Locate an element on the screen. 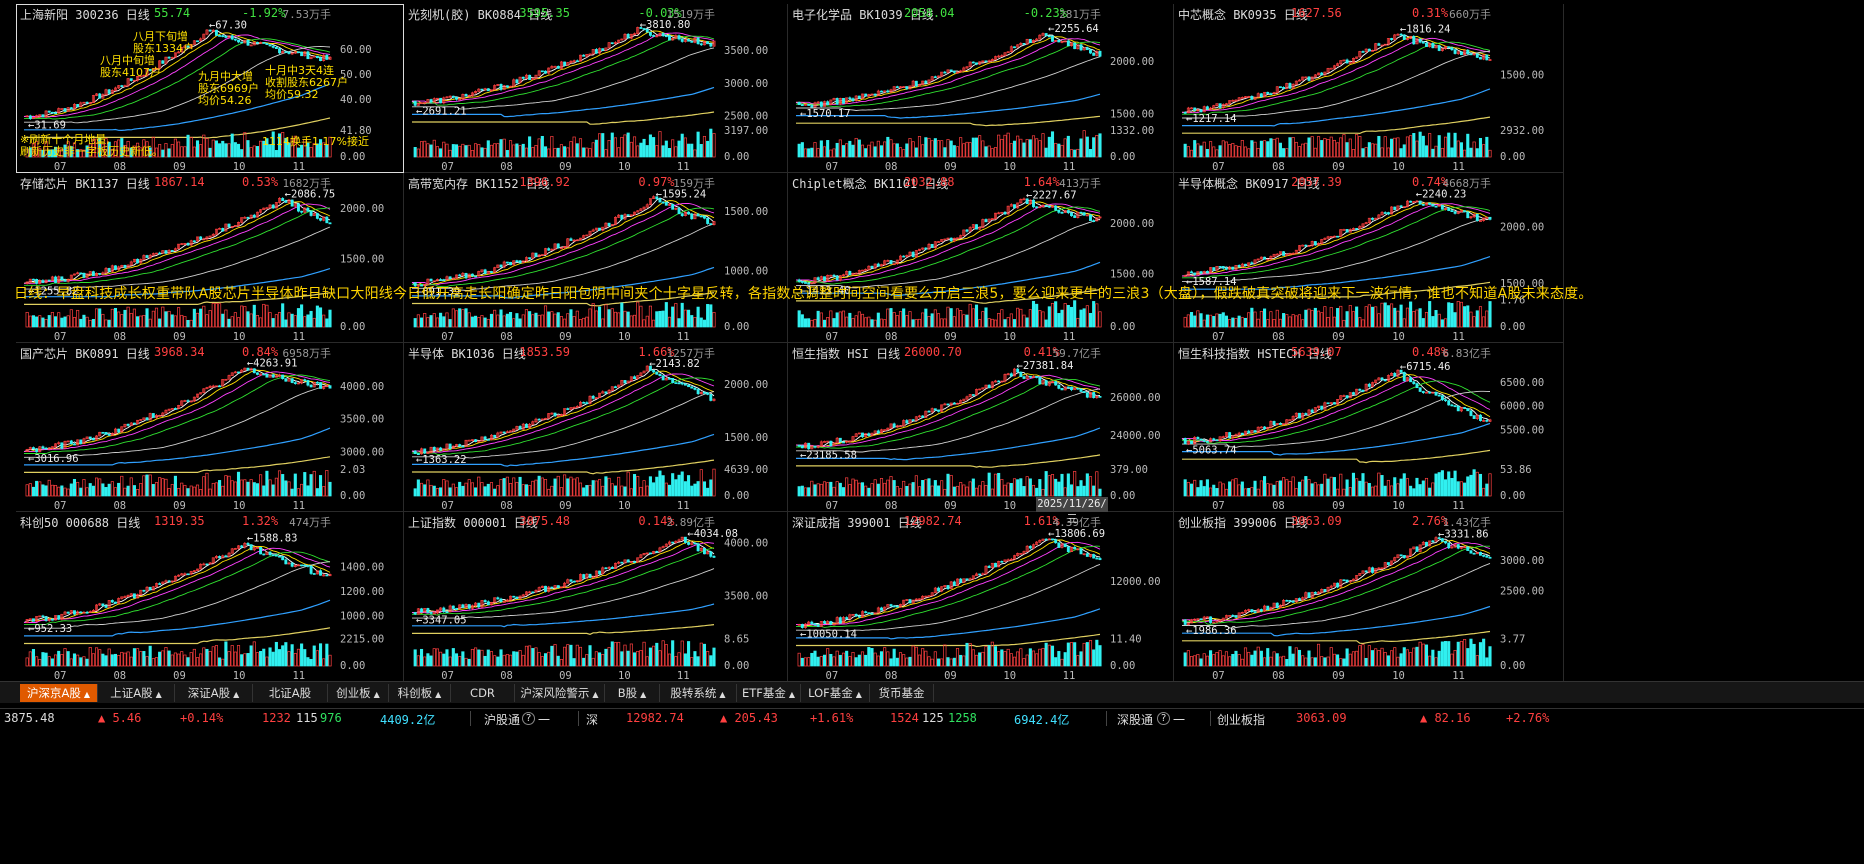 The height and width of the screenshot is (864, 1864). market-tab: 股转系统 ▲ is located at coordinates (698, 693).